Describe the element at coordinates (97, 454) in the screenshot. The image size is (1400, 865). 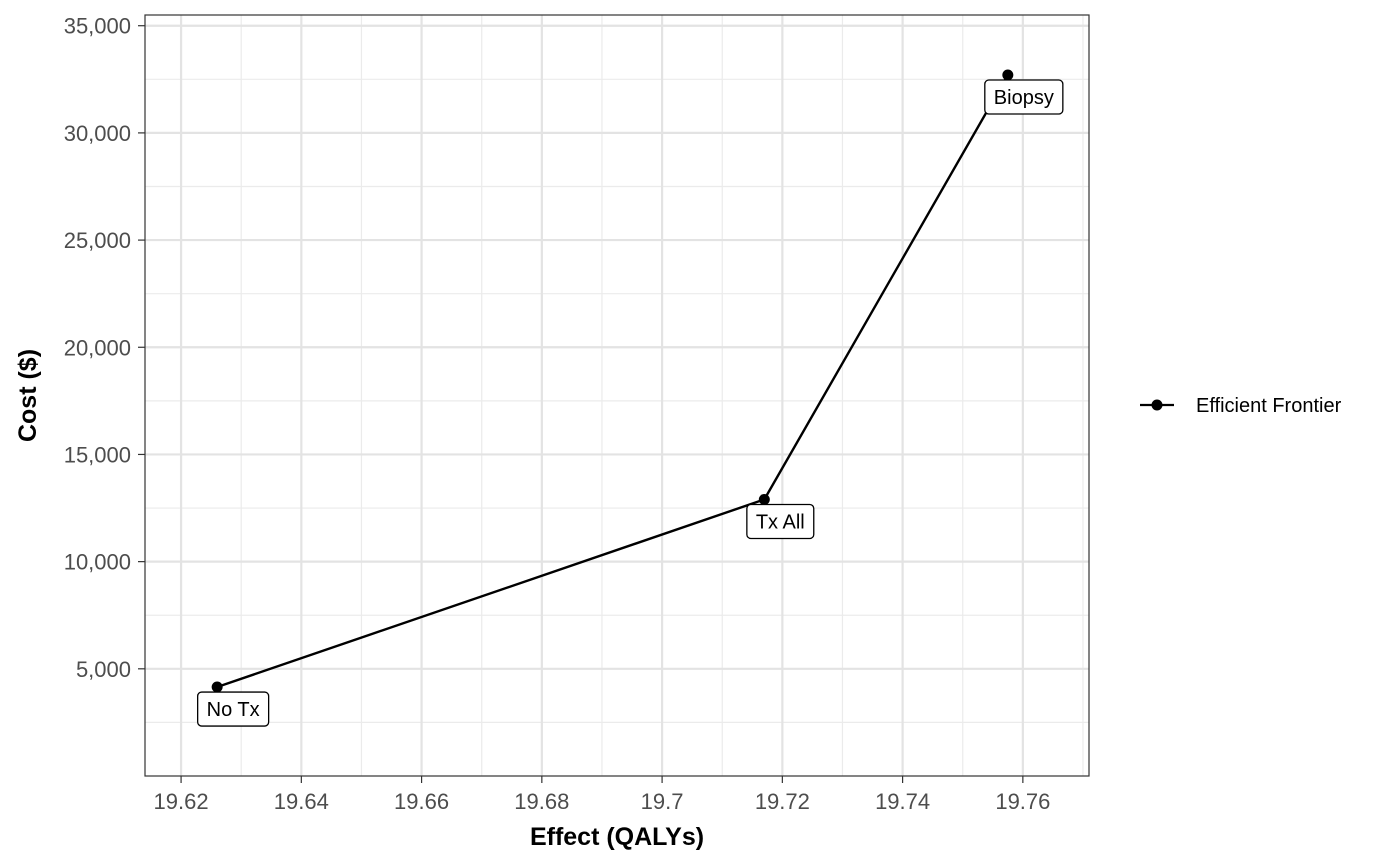
I see `y-tick-label: 15,000` at that location.